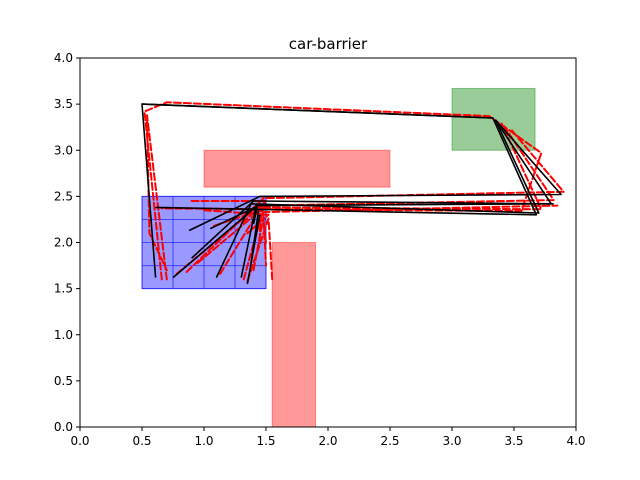 The width and height of the screenshot is (640, 480). What do you see at coordinates (513, 441) in the screenshot?
I see `x-tick-label-7: 3.5` at bounding box center [513, 441].